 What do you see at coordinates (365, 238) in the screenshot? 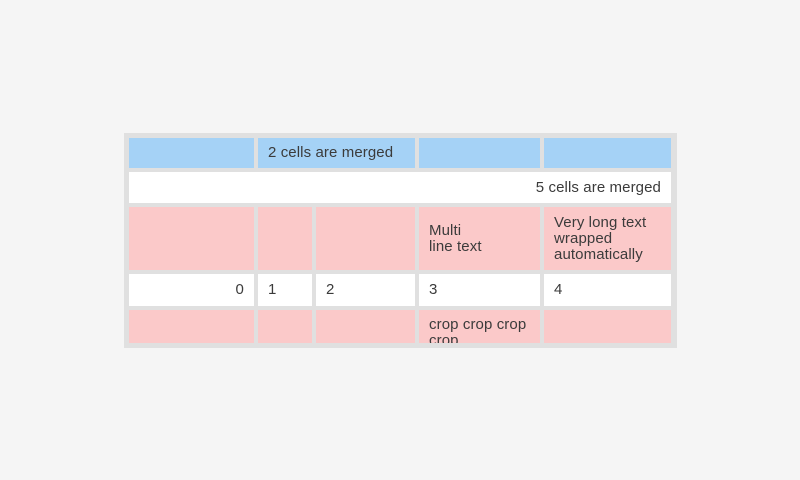
I see `cell-row3-col3` at bounding box center [365, 238].